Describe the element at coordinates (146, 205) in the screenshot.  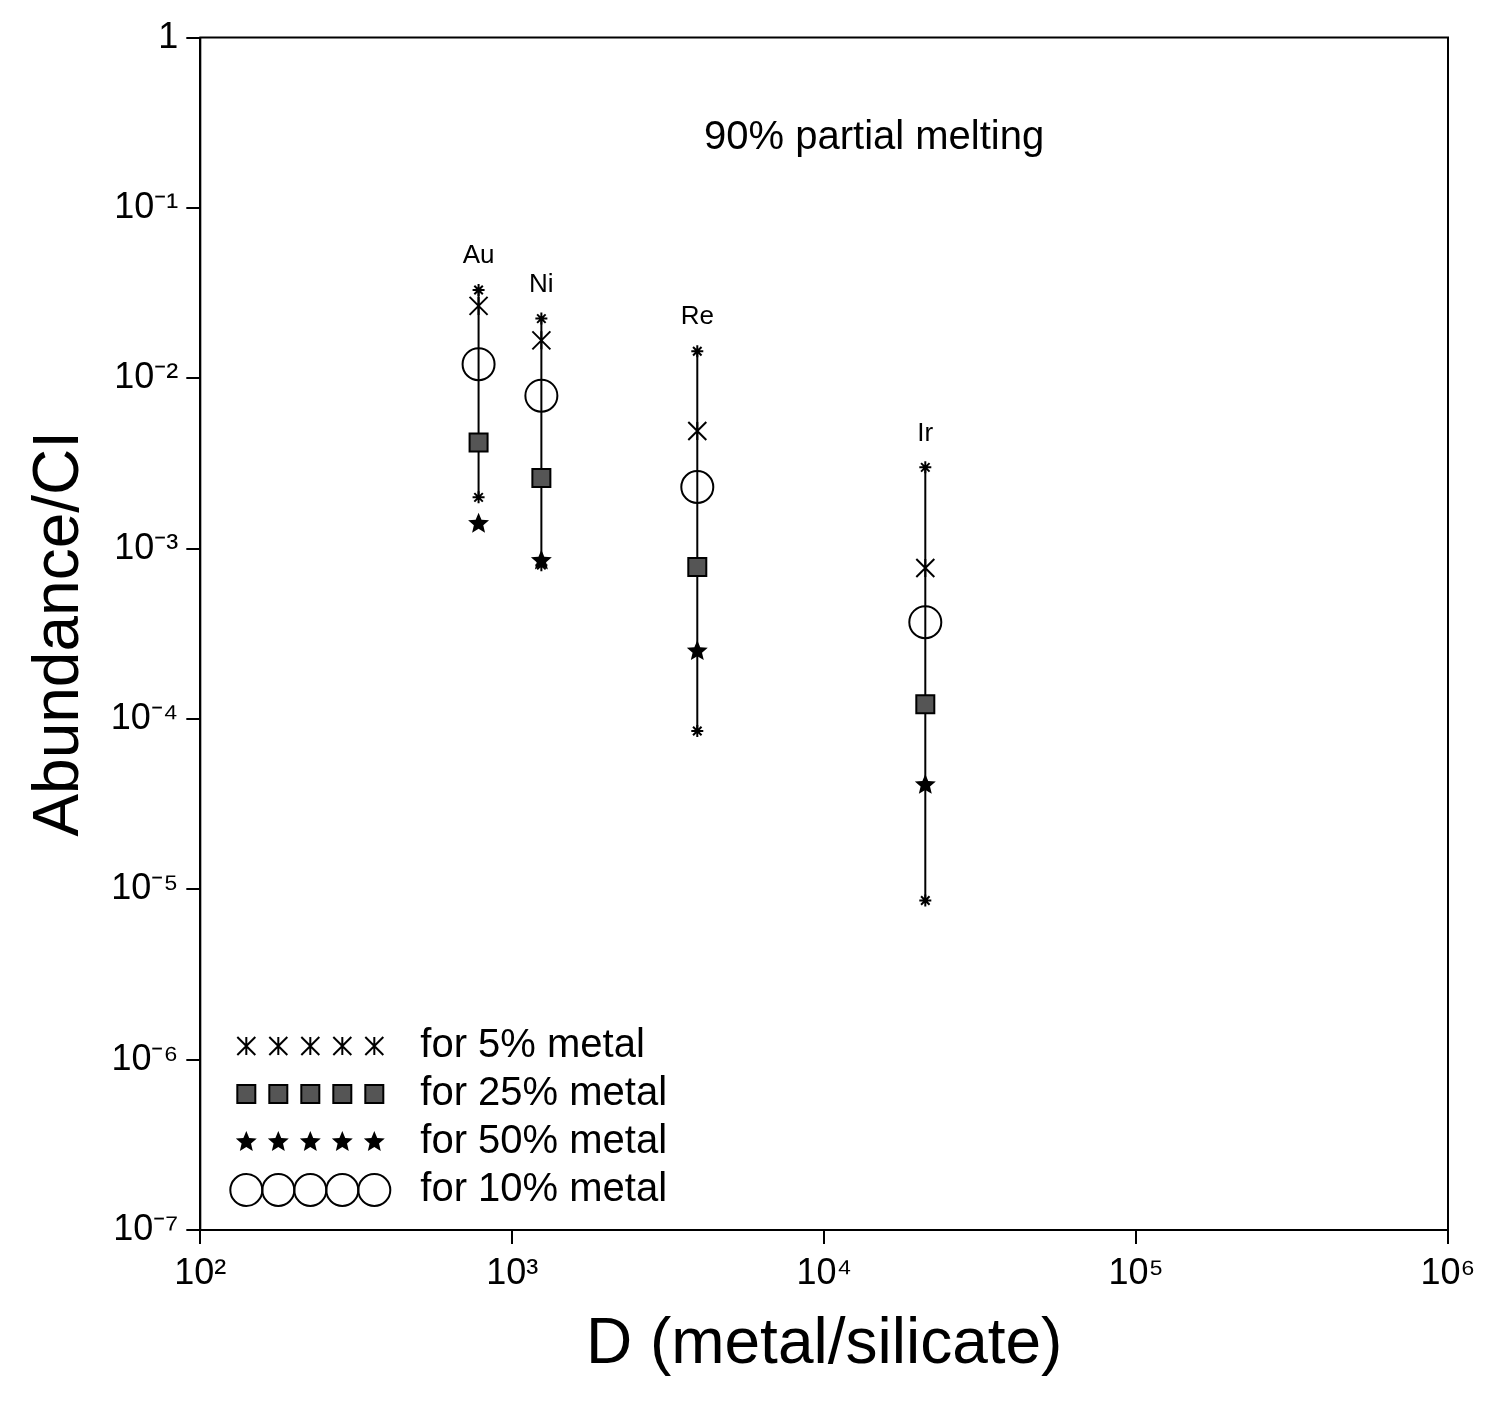
I see `y-tick-label: 10⁻¹` at that location.